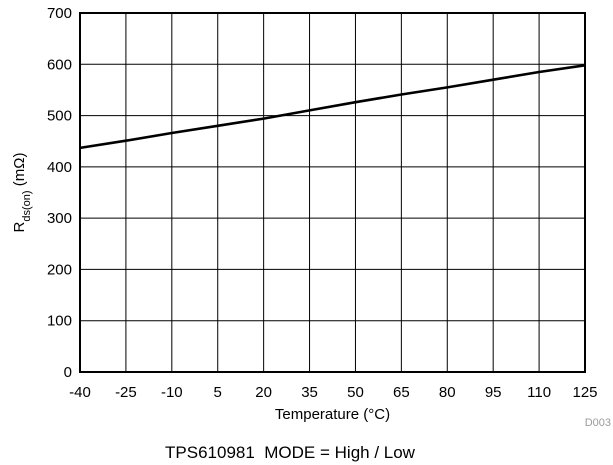  I want to click on x-tick-label: 50, so click(355, 392).